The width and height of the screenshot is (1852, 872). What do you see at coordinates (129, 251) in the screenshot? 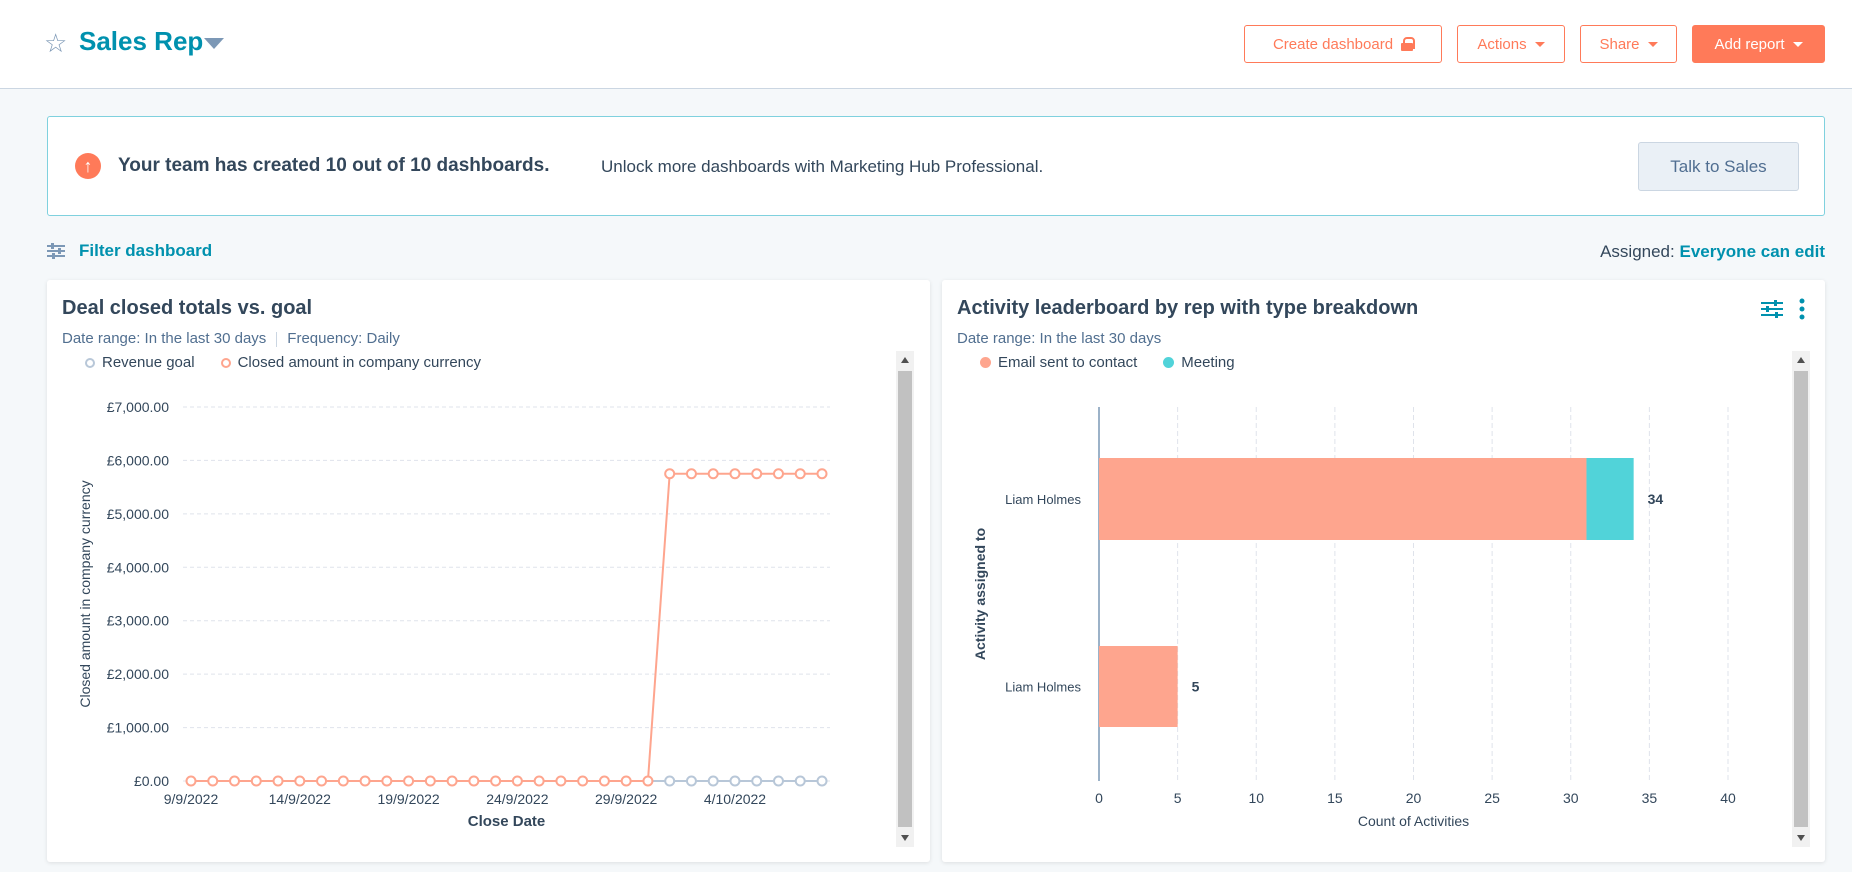
I see `filter-dashboard-link: Filter dashboard` at bounding box center [129, 251].